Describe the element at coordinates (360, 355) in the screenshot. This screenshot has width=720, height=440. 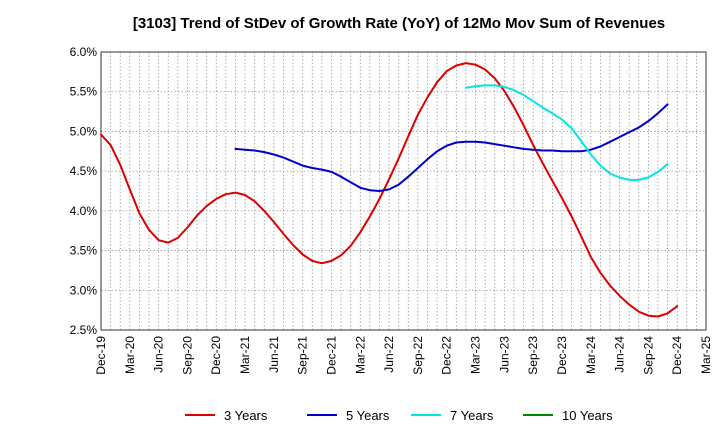
I see `x-tick-label: Mar-22` at that location.